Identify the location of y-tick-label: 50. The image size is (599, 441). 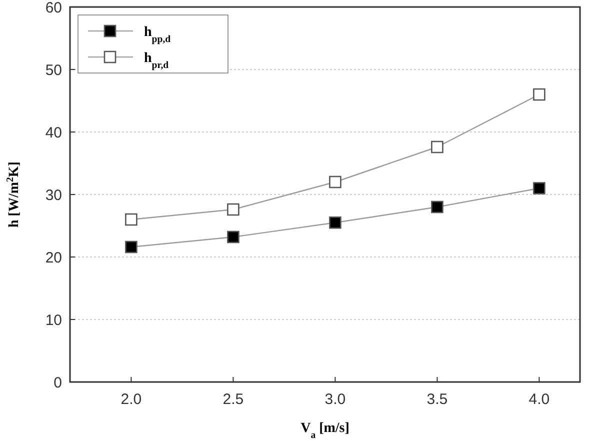
(53, 70).